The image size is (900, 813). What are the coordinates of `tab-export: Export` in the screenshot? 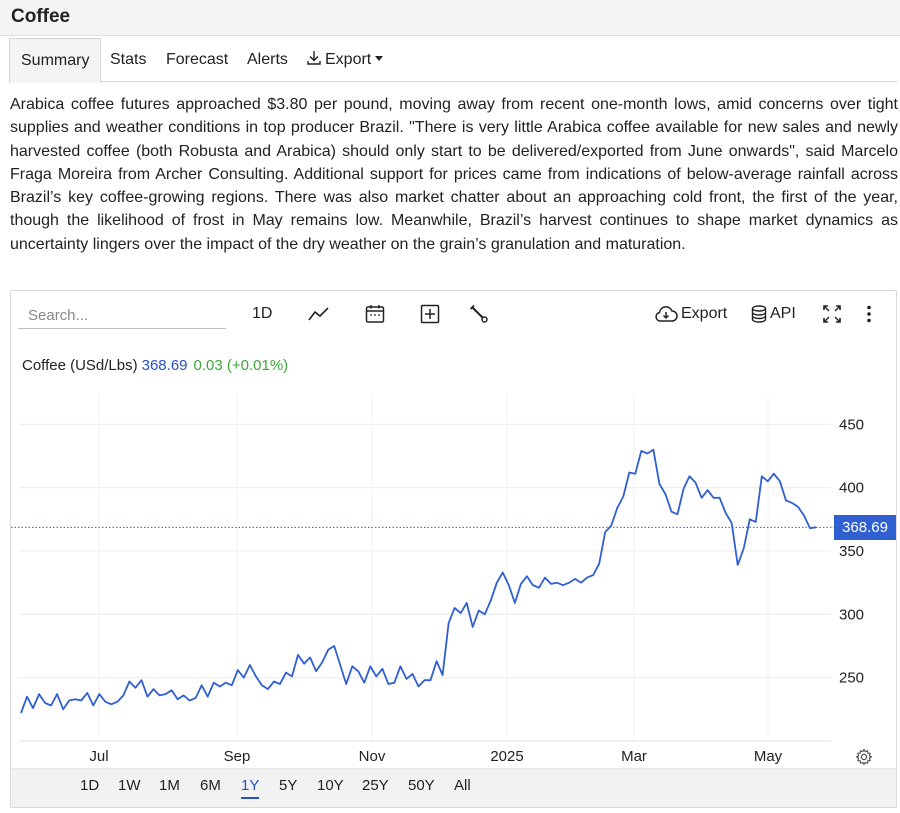 It's located at (345, 60).